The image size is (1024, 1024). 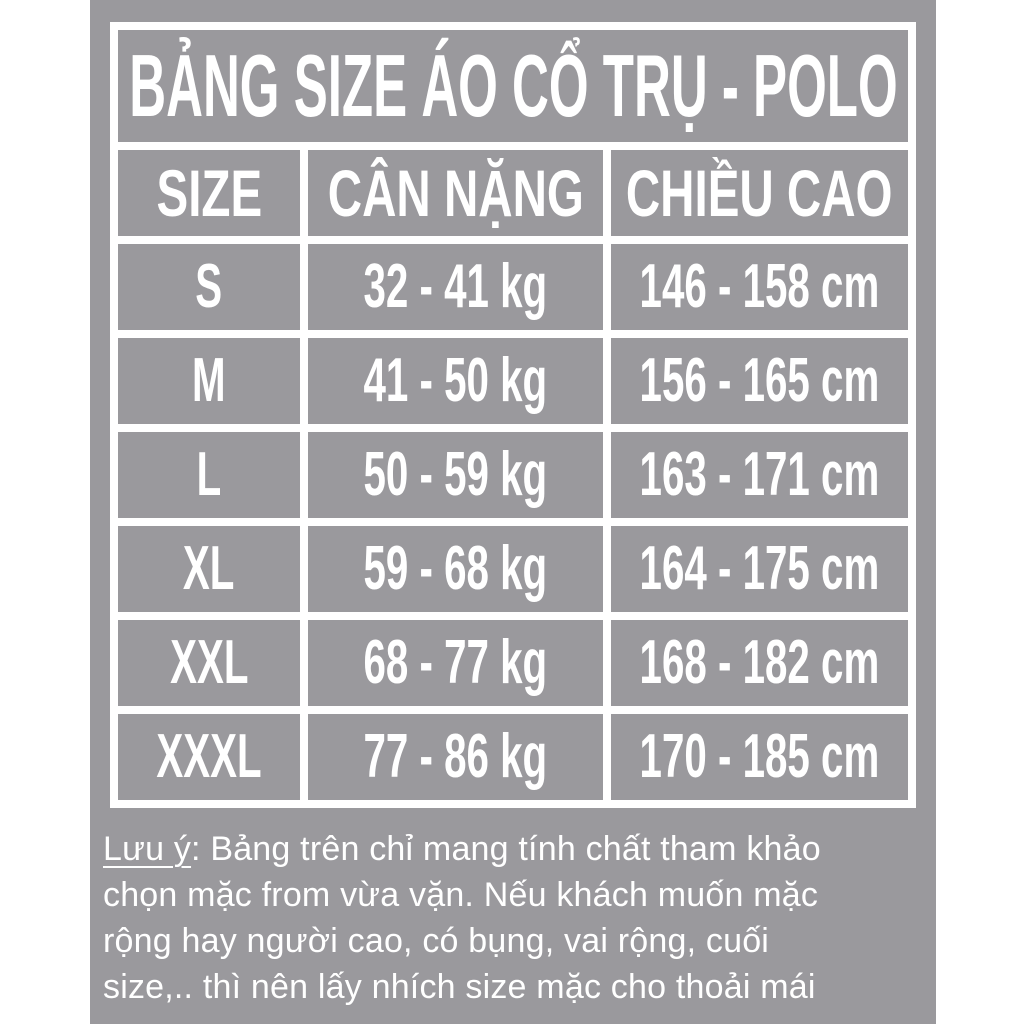 What do you see at coordinates (209, 287) in the screenshot?
I see `cell-size-s: S` at bounding box center [209, 287].